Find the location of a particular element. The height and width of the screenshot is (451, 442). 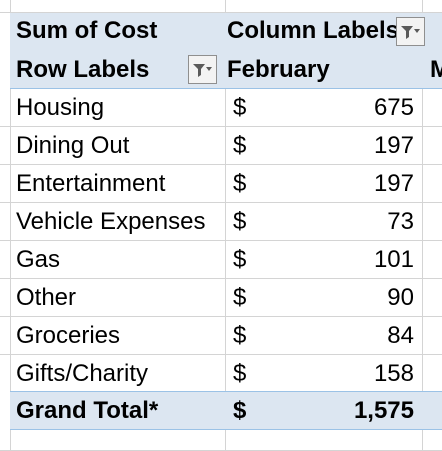

column-filter-button is located at coordinates (410, 31).